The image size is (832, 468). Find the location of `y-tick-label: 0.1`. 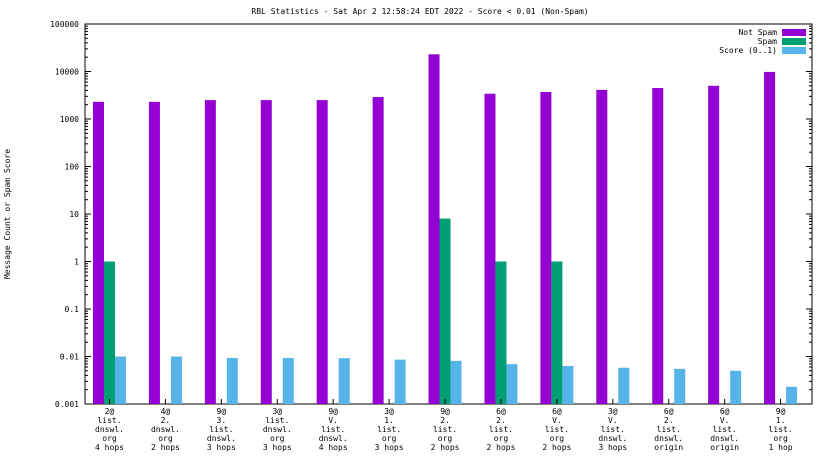

y-tick-label: 0.1 is located at coordinates (72, 309).